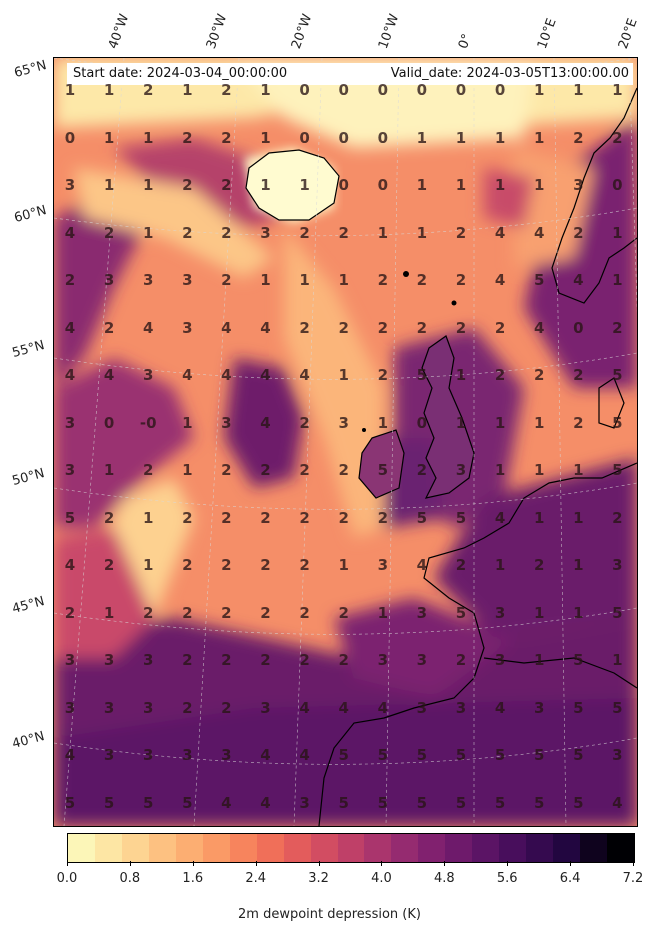  I want to click on lon-label: 10°E, so click(547, 33).